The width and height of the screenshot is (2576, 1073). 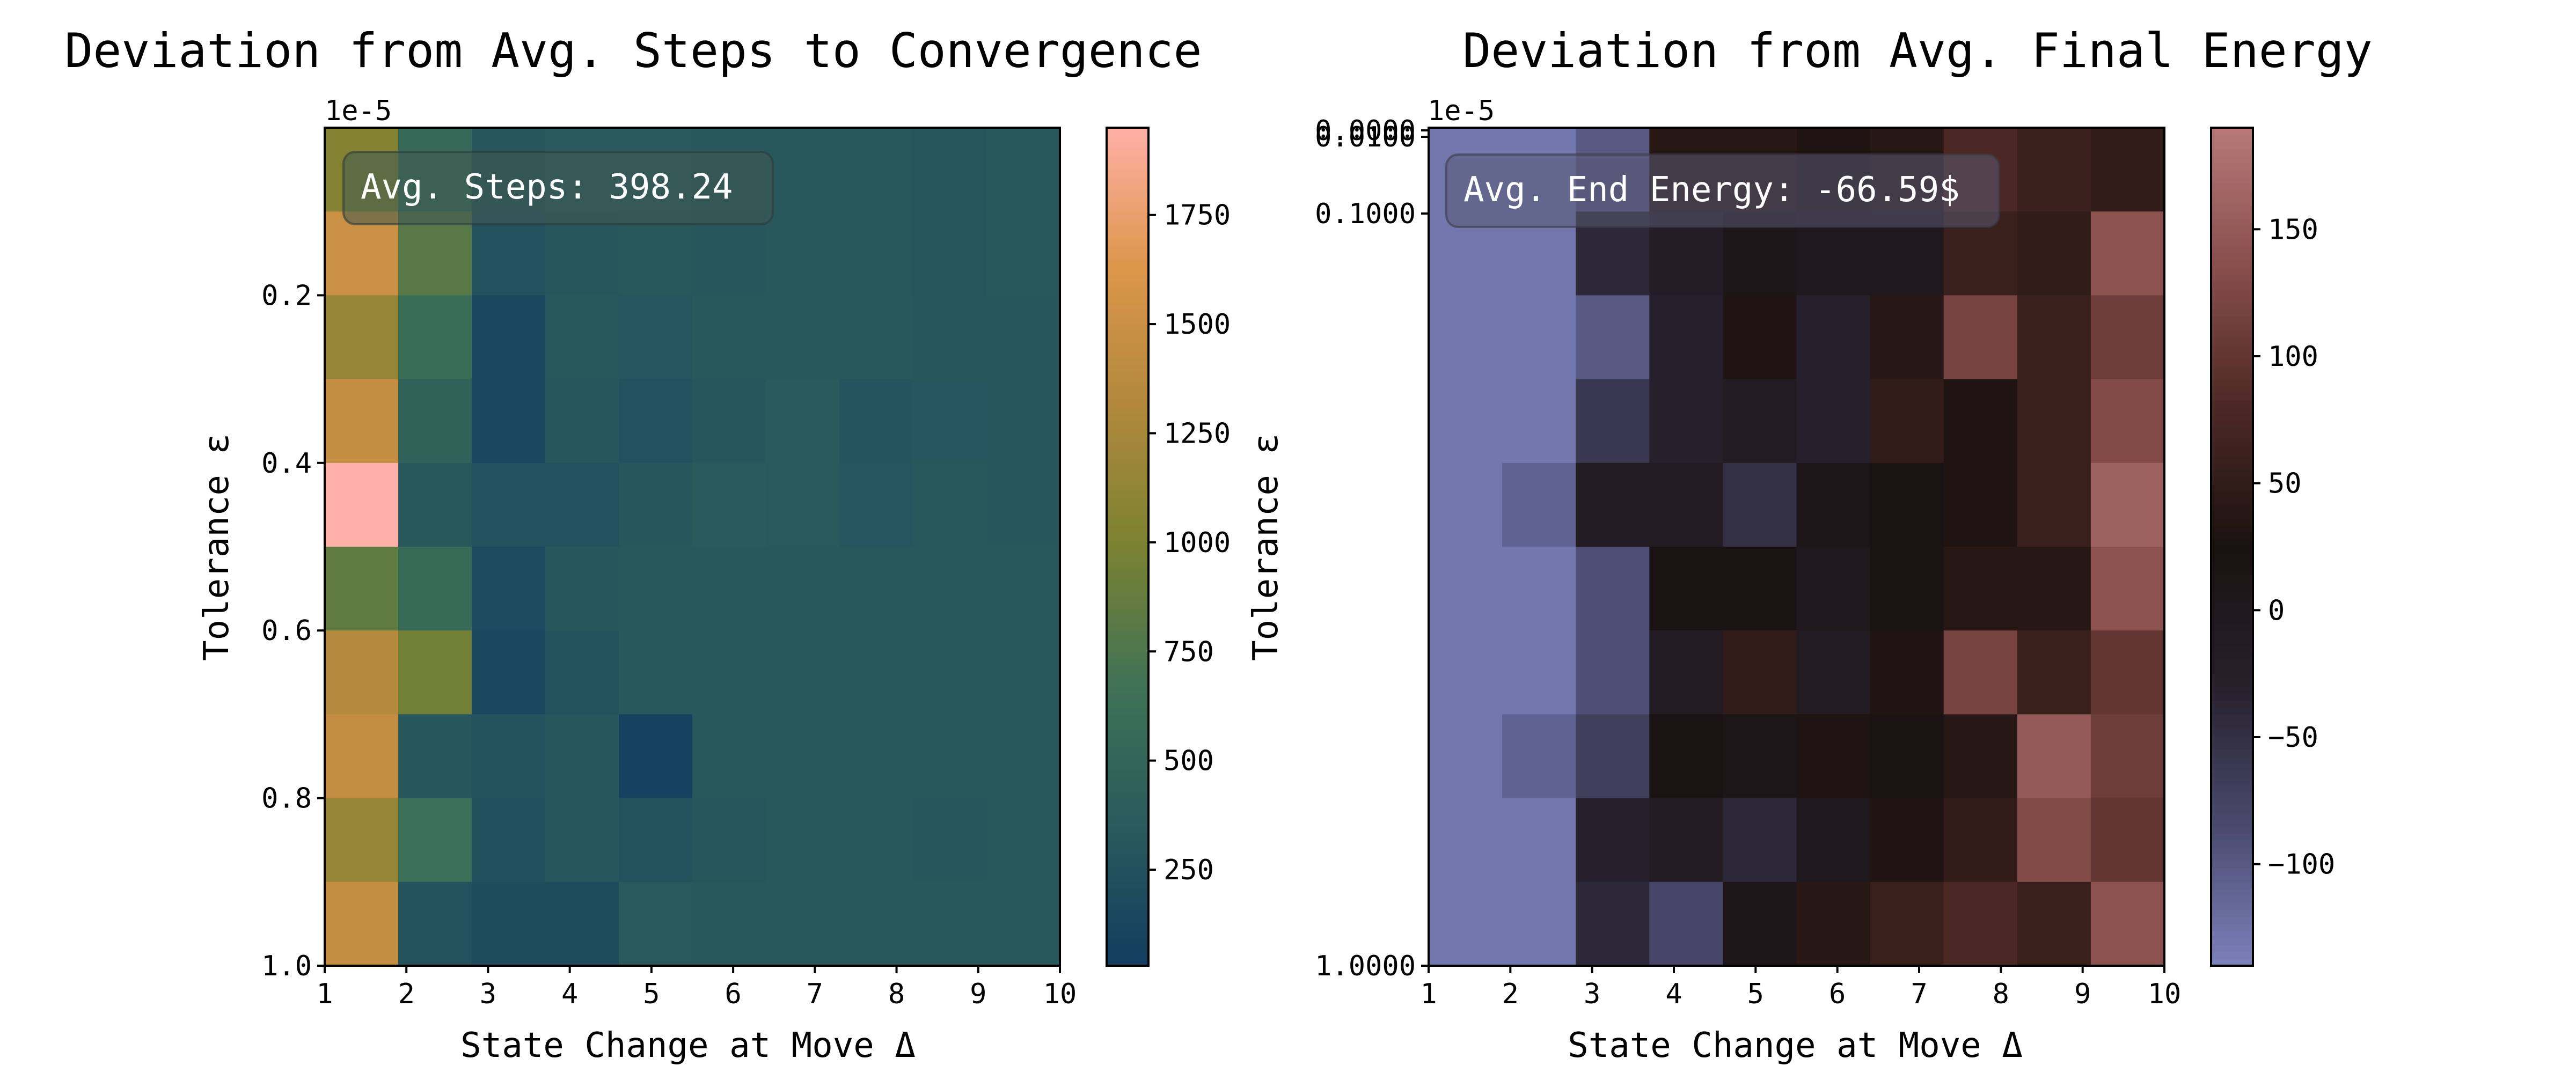 What do you see at coordinates (569, 994) in the screenshot?
I see `x-tick-label: 4` at bounding box center [569, 994].